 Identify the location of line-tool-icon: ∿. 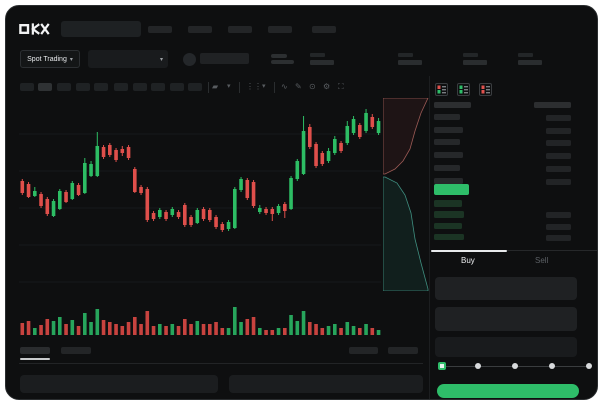
(284, 86).